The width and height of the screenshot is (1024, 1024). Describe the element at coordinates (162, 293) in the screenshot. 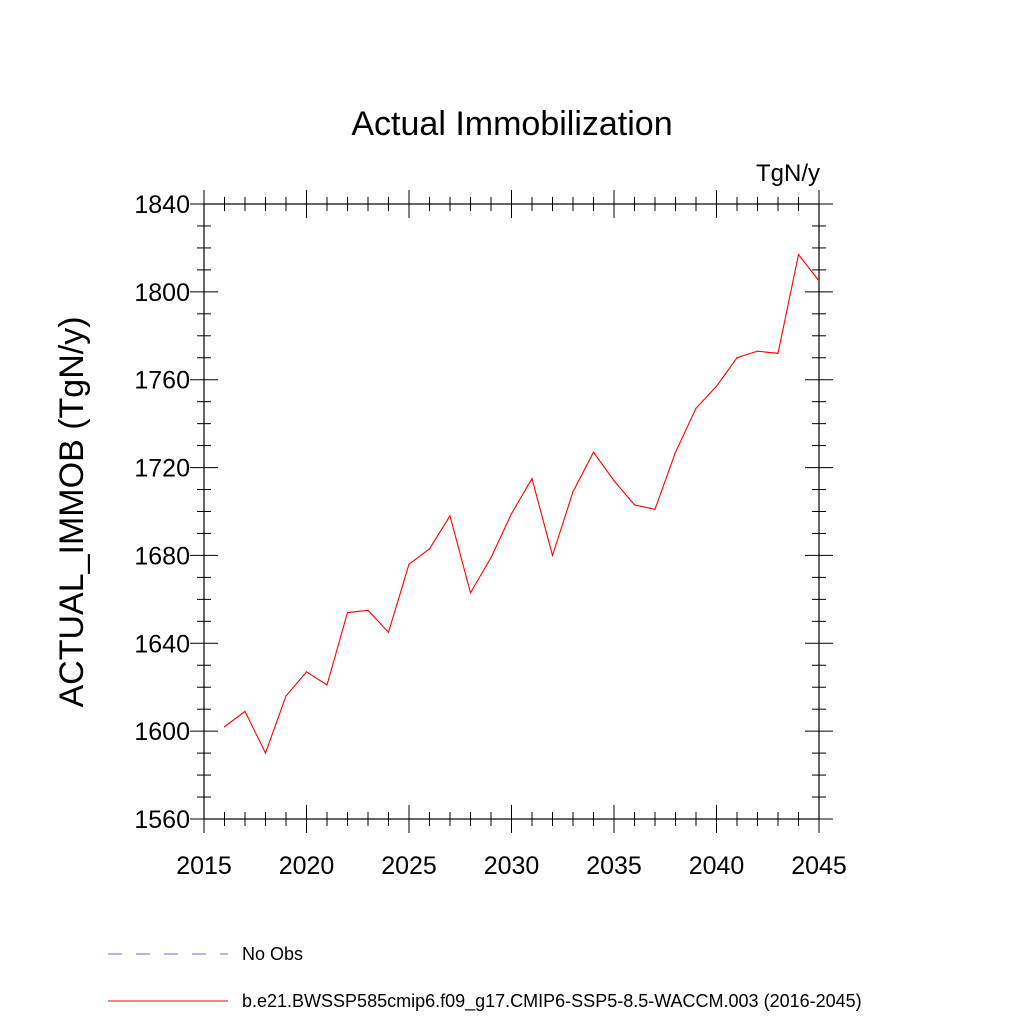

I see `y-tick-label: 1800` at that location.